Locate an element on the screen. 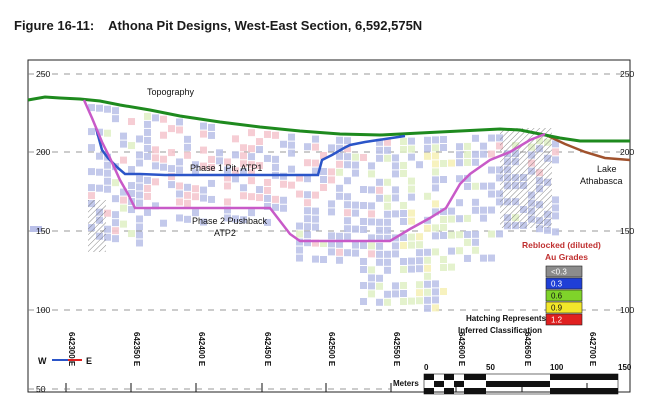  scale-tick-label: 100 is located at coordinates (557, 367).